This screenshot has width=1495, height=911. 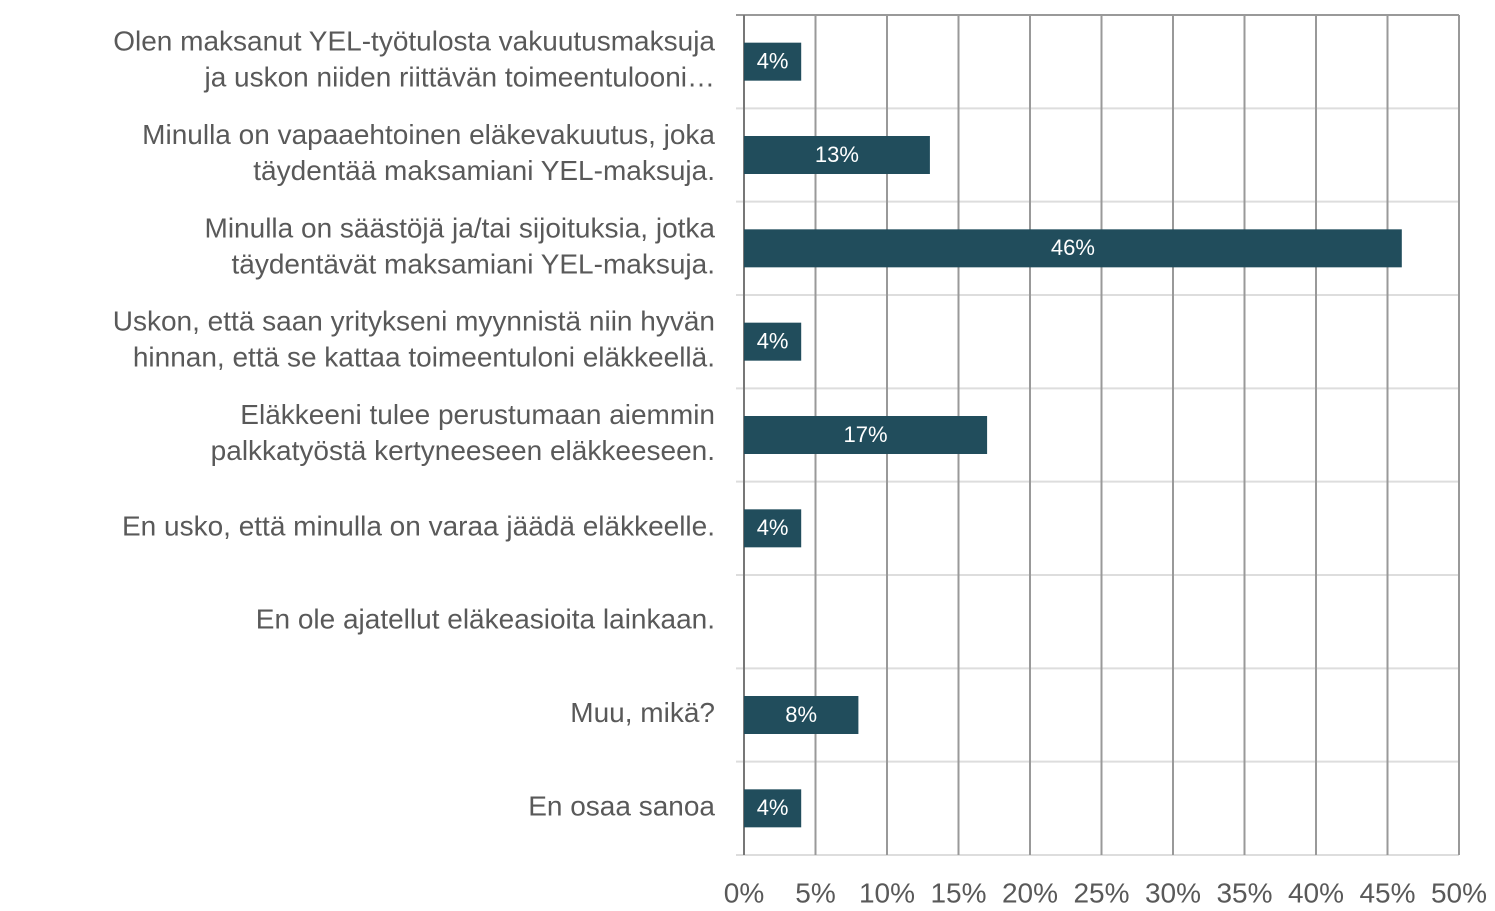 I want to click on value-label: 46%, so click(x=1073, y=247).